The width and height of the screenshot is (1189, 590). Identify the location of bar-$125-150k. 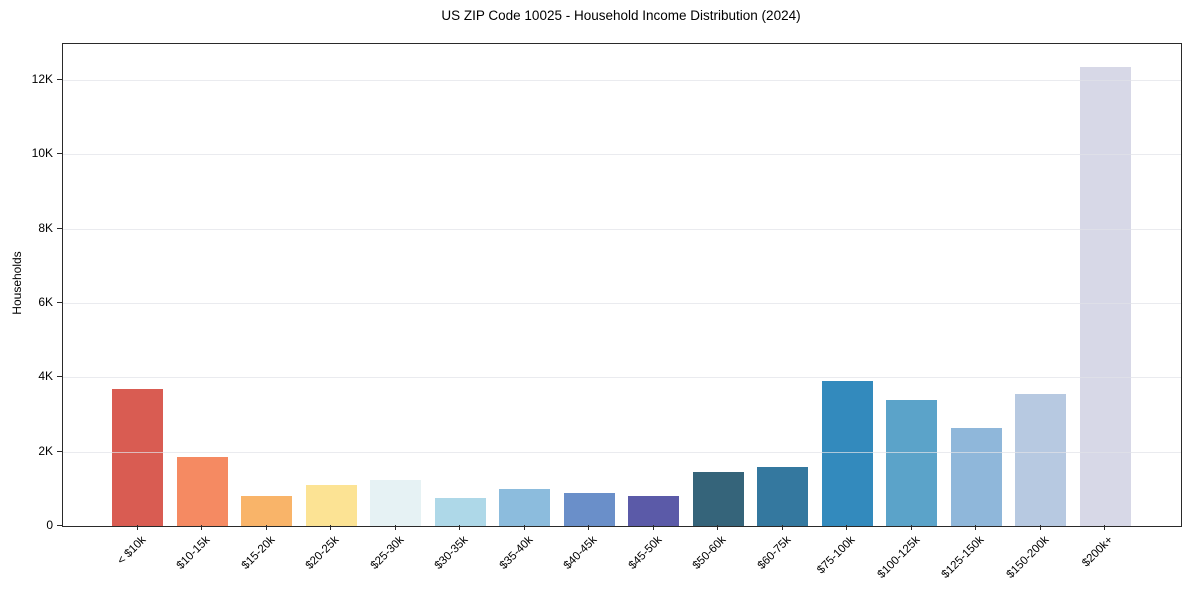
(976, 476).